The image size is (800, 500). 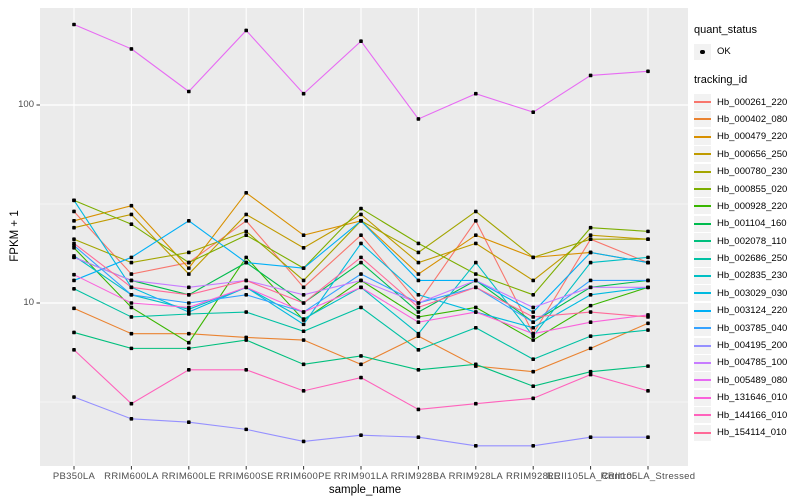 I want to click on legend-item-Hb_000928_220: Hb_000928_220, so click(x=747, y=206).